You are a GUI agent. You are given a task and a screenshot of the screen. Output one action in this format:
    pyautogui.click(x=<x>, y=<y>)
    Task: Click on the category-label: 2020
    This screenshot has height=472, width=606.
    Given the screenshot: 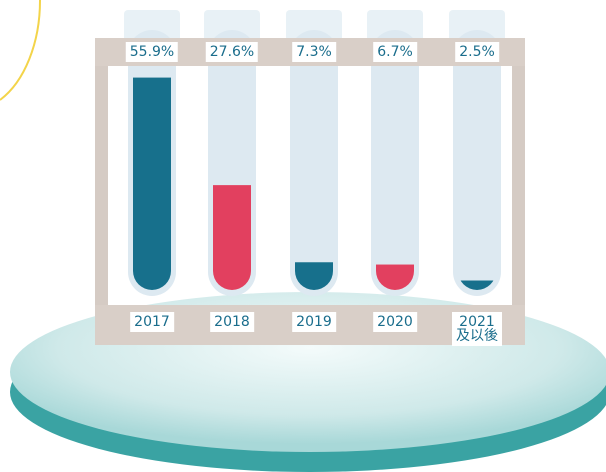 What is the action you would take?
    pyautogui.click(x=395, y=322)
    